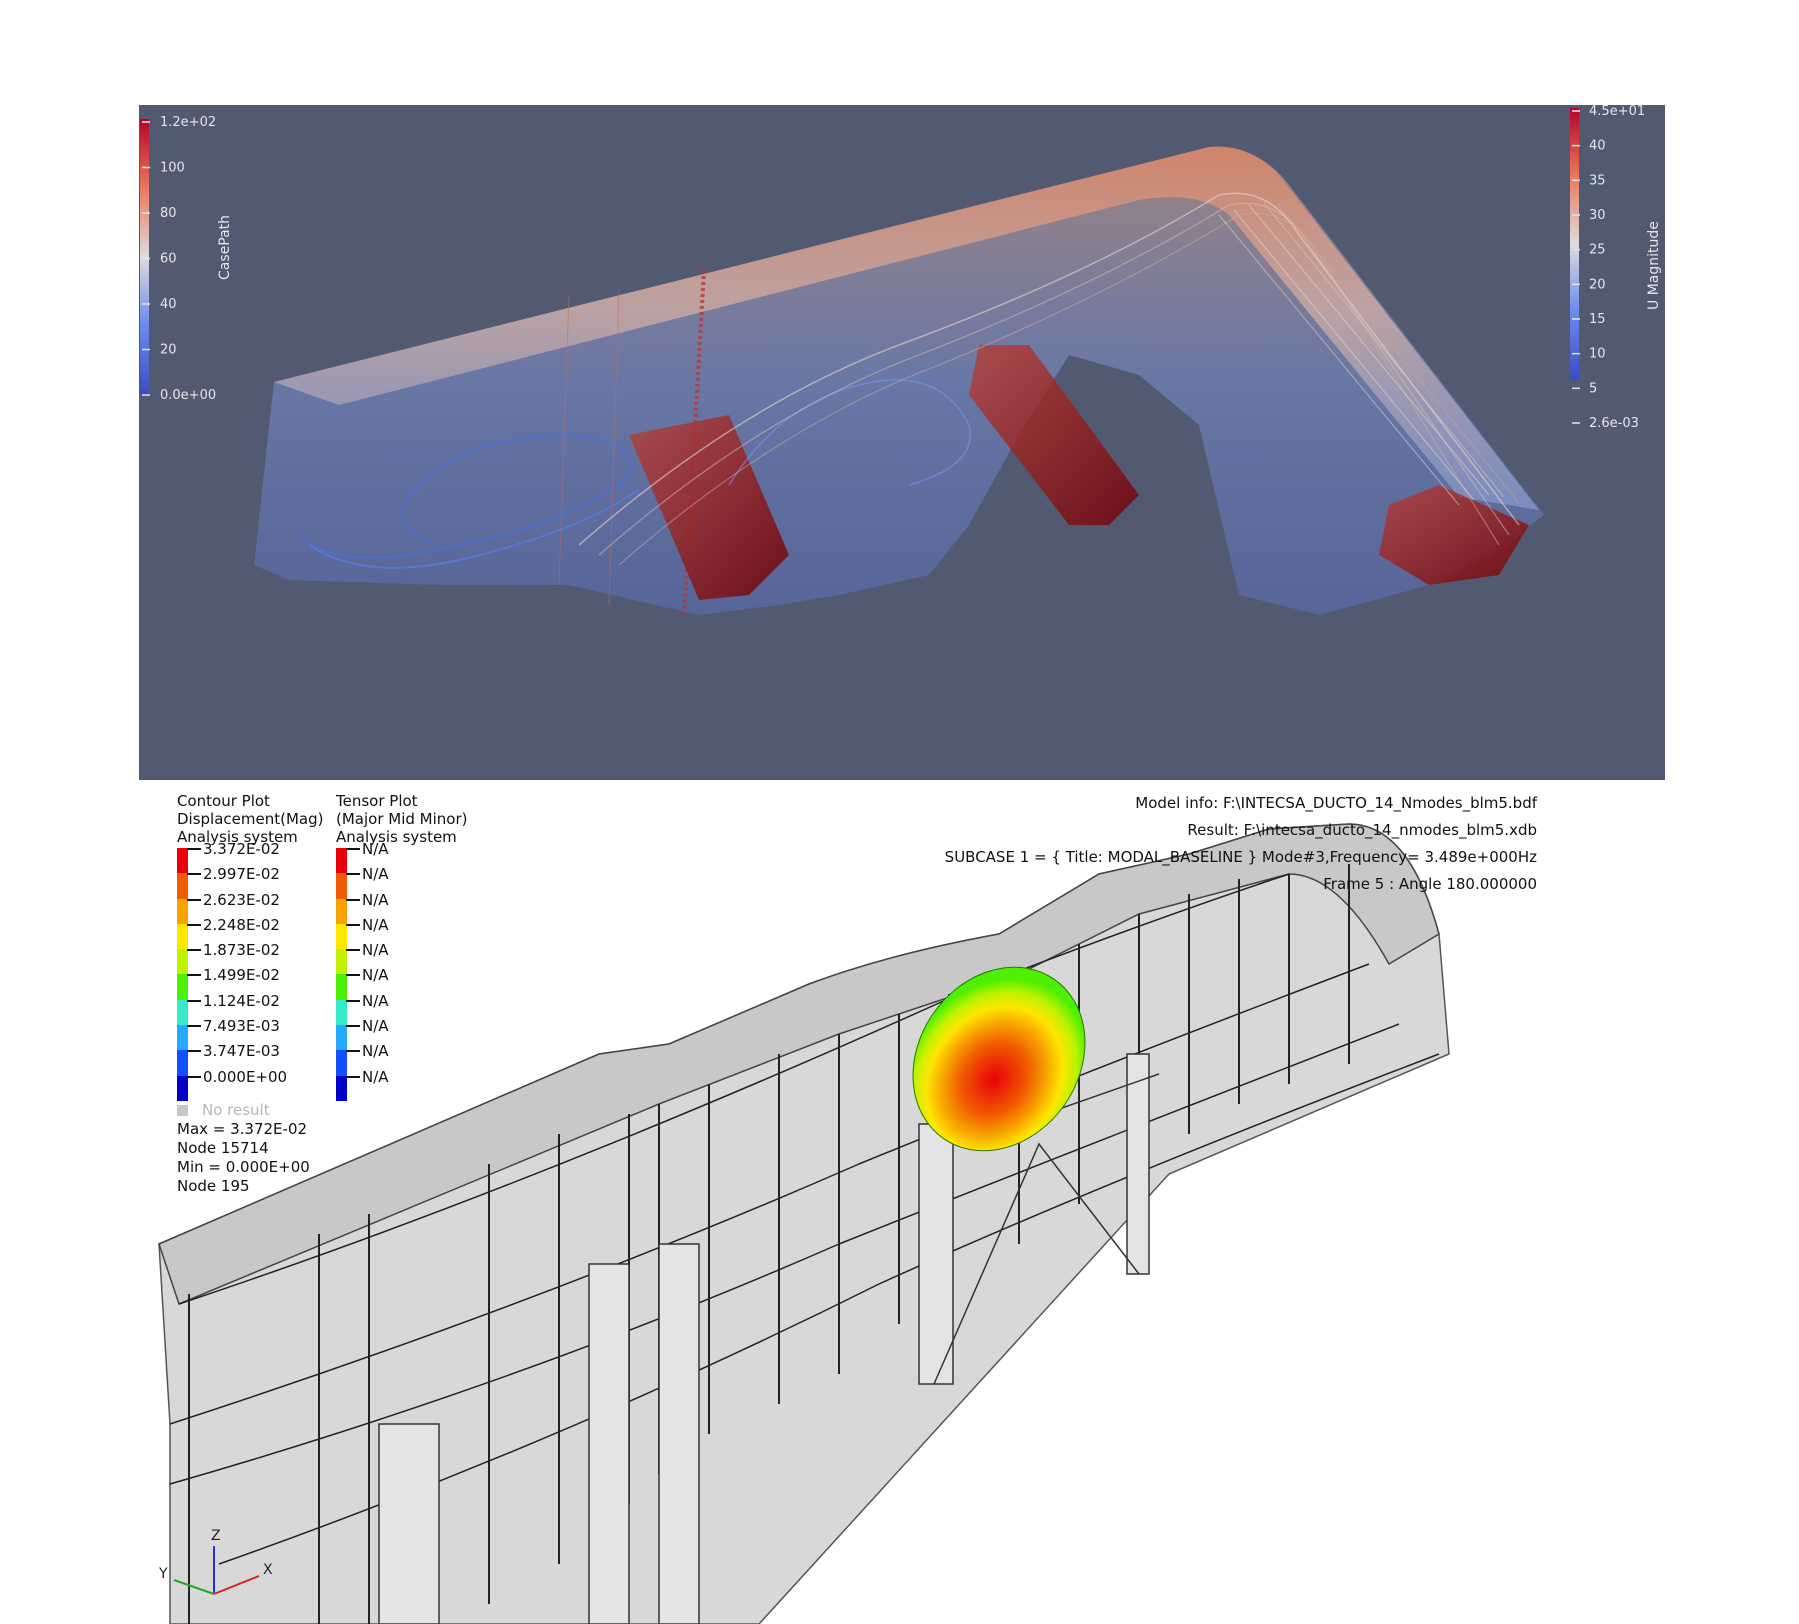  Describe the element at coordinates (1597, 180) in the screenshot. I see `right-colorbar-tick-label: 35` at that location.